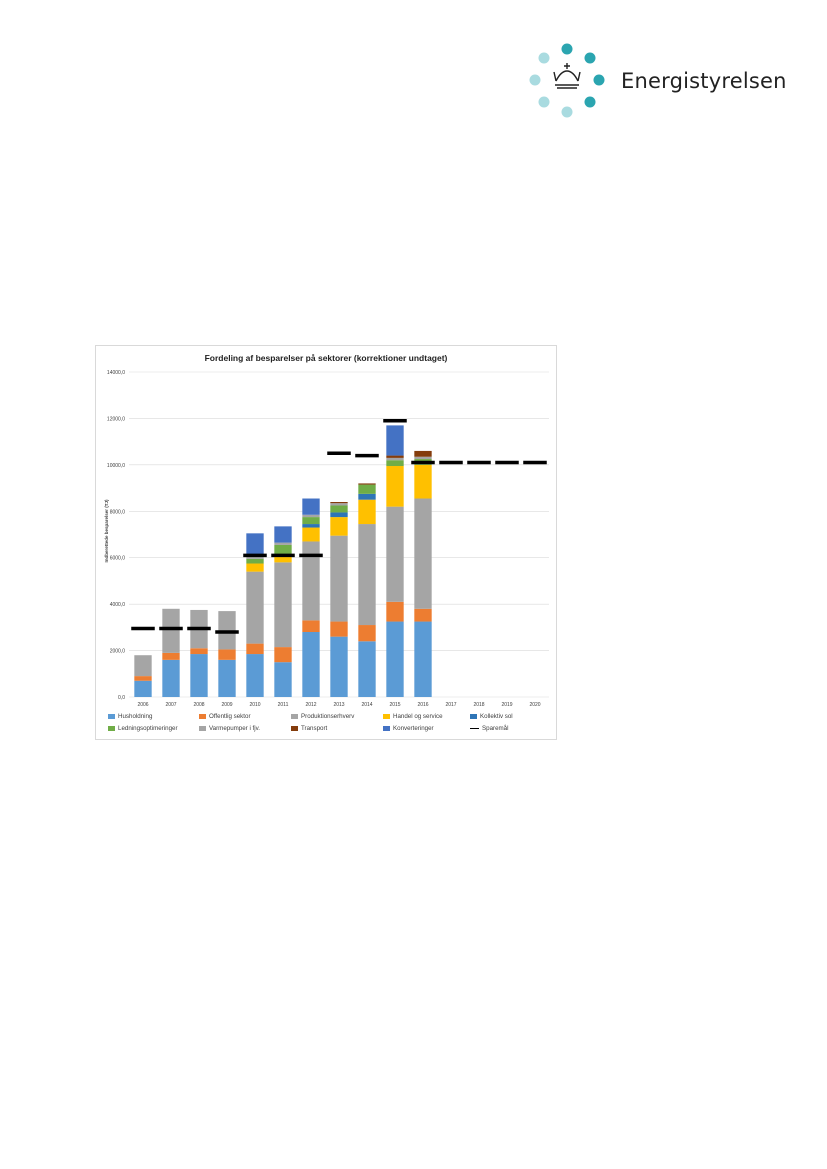 Image resolution: width=827 pixels, height=1169 pixels. Describe the element at coordinates (534, 705) in the screenshot. I see `x-tick-label: 2020` at that location.